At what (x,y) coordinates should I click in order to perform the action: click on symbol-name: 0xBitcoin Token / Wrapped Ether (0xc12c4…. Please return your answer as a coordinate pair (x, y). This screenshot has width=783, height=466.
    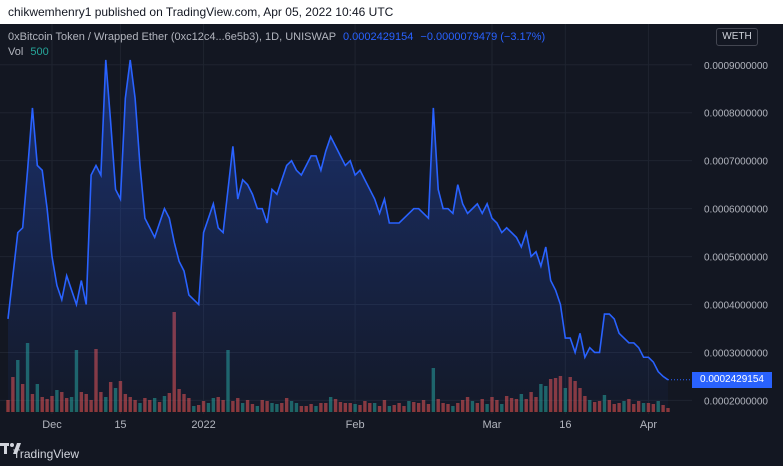
    Looking at the image, I should click on (172, 37).